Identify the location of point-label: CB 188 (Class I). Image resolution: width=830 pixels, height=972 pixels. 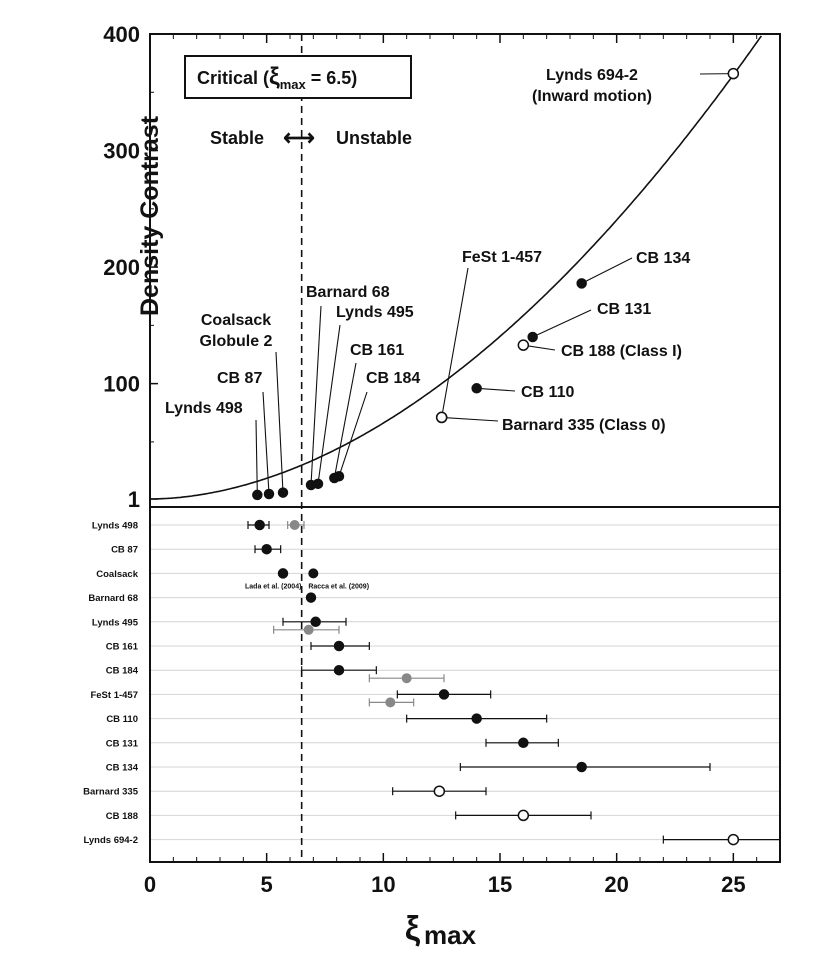
(621, 351).